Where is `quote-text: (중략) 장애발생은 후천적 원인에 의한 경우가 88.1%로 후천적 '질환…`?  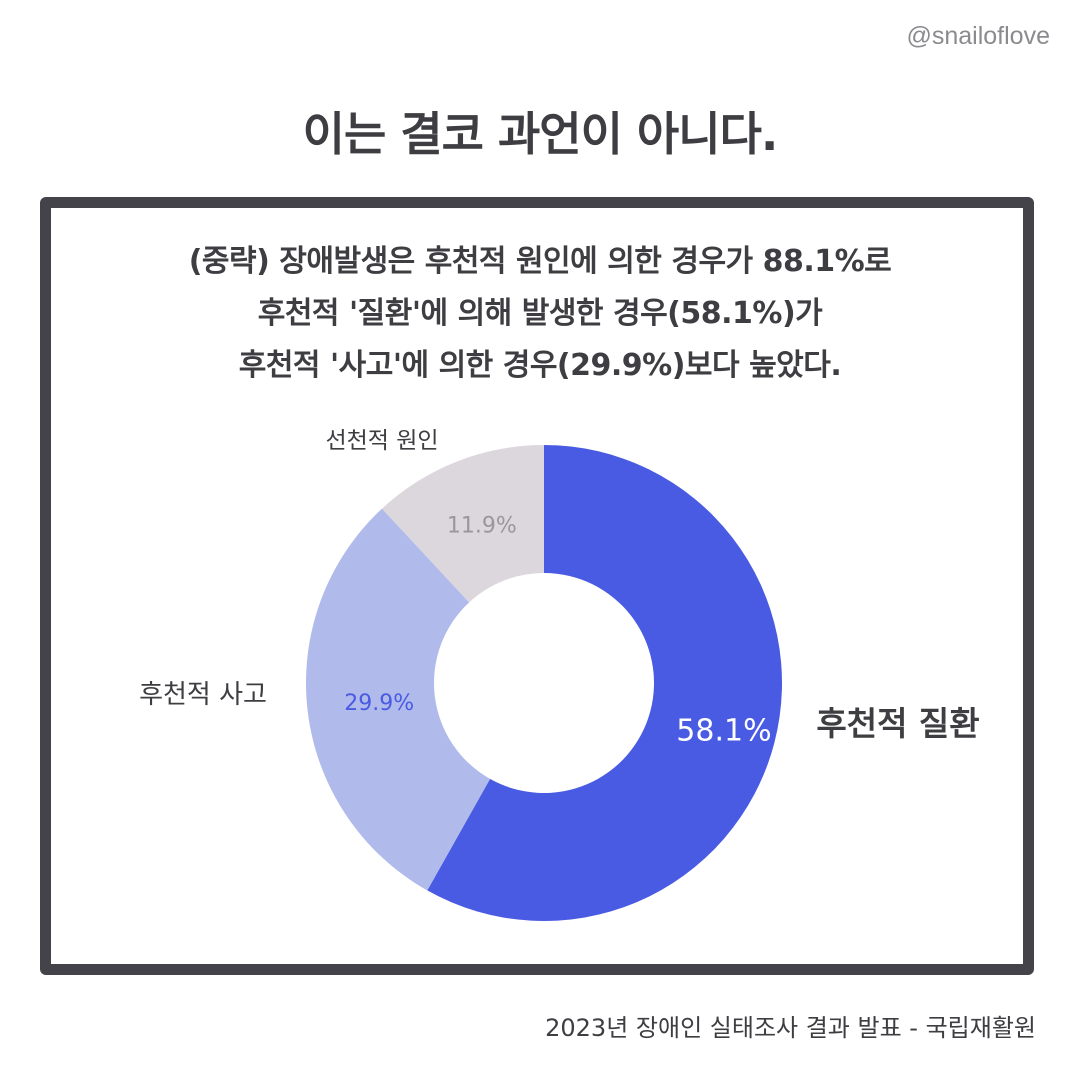
quote-text: (중략) 장애발생은 후천적 원인에 의한 경우가 88.1%로 후천적 '질환… is located at coordinates (540, 314).